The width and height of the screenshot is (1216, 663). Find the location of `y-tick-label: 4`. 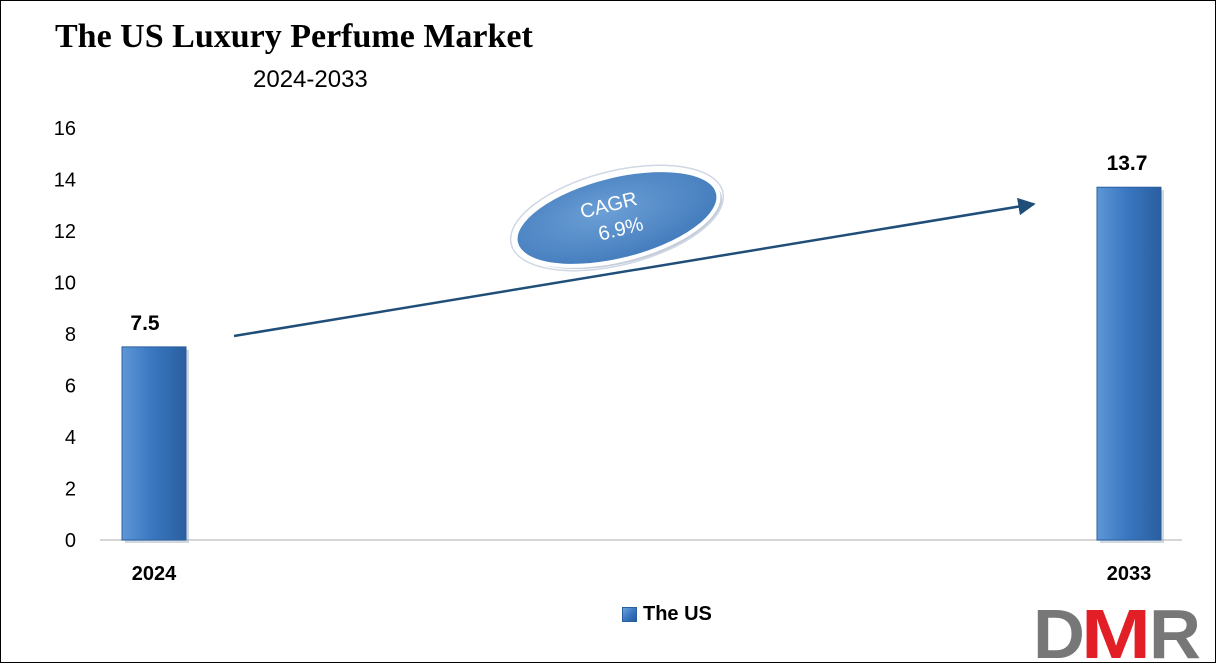

y-tick-label: 4 is located at coordinates (70, 438).